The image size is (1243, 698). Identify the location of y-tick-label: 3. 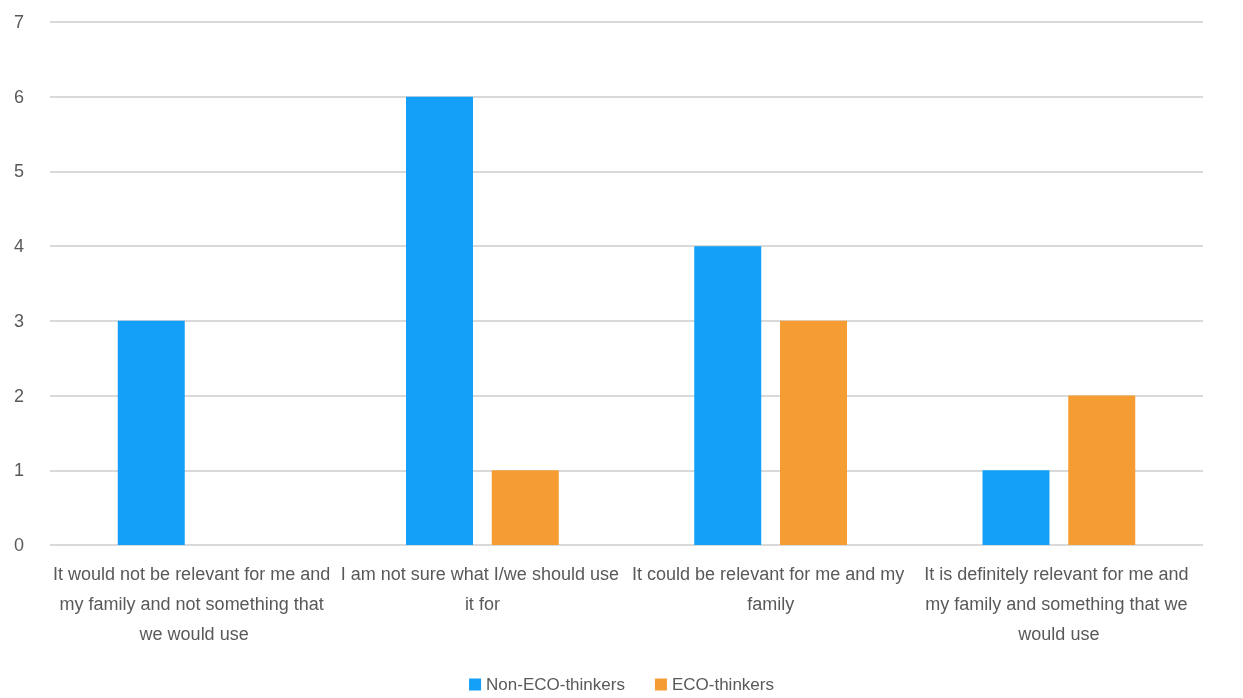
(18, 320).